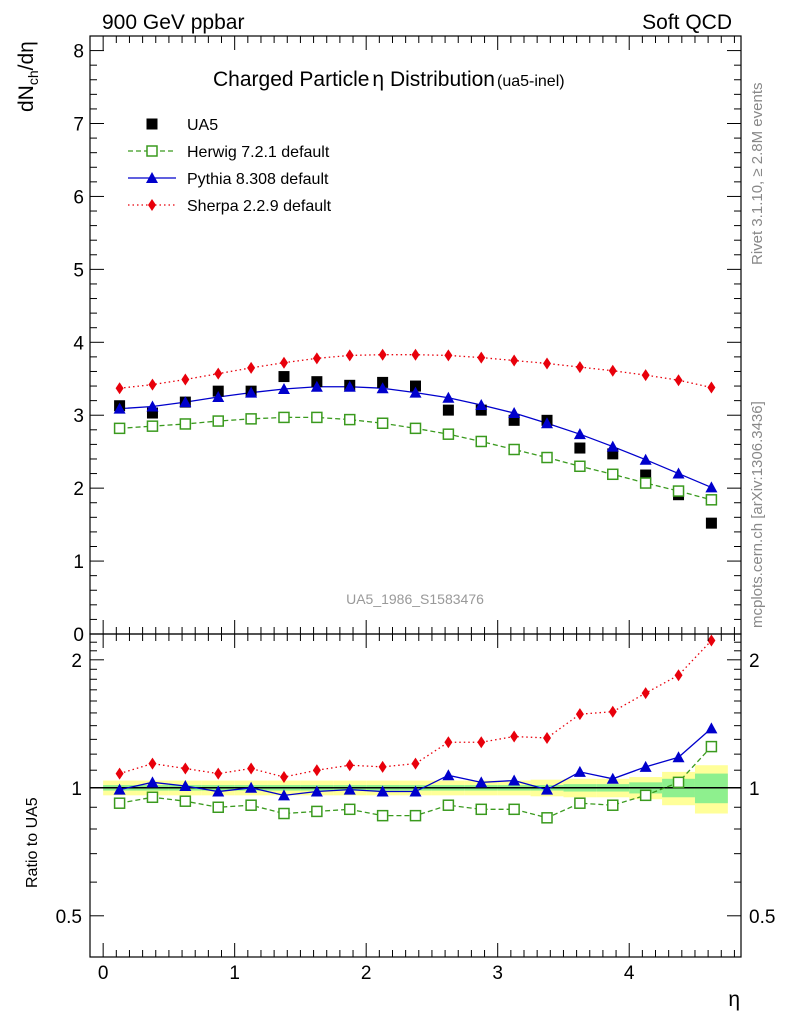 The image size is (786, 1024). Describe the element at coordinates (78, 125) in the screenshot. I see `y-tick-label: 7` at that location.